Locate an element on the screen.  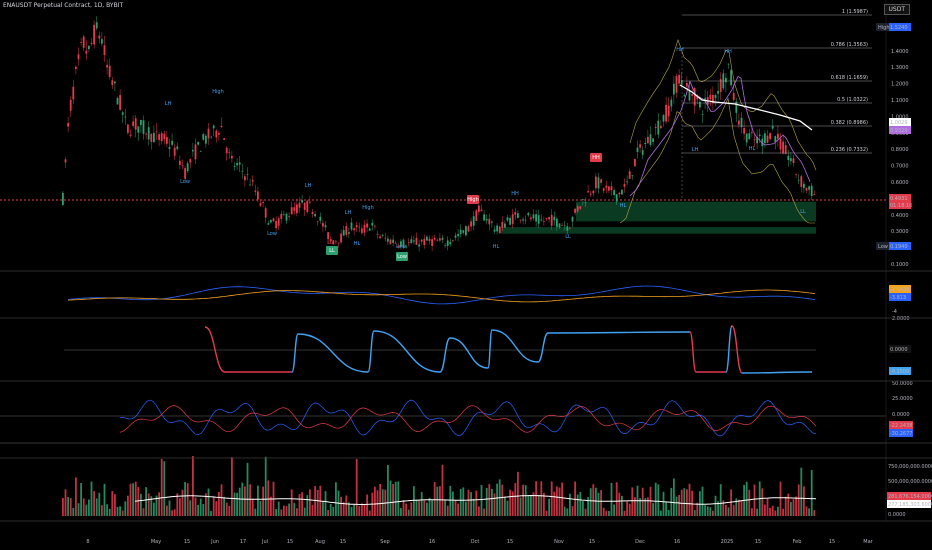
price-tick: 0.3000 is located at coordinates (900, 232).